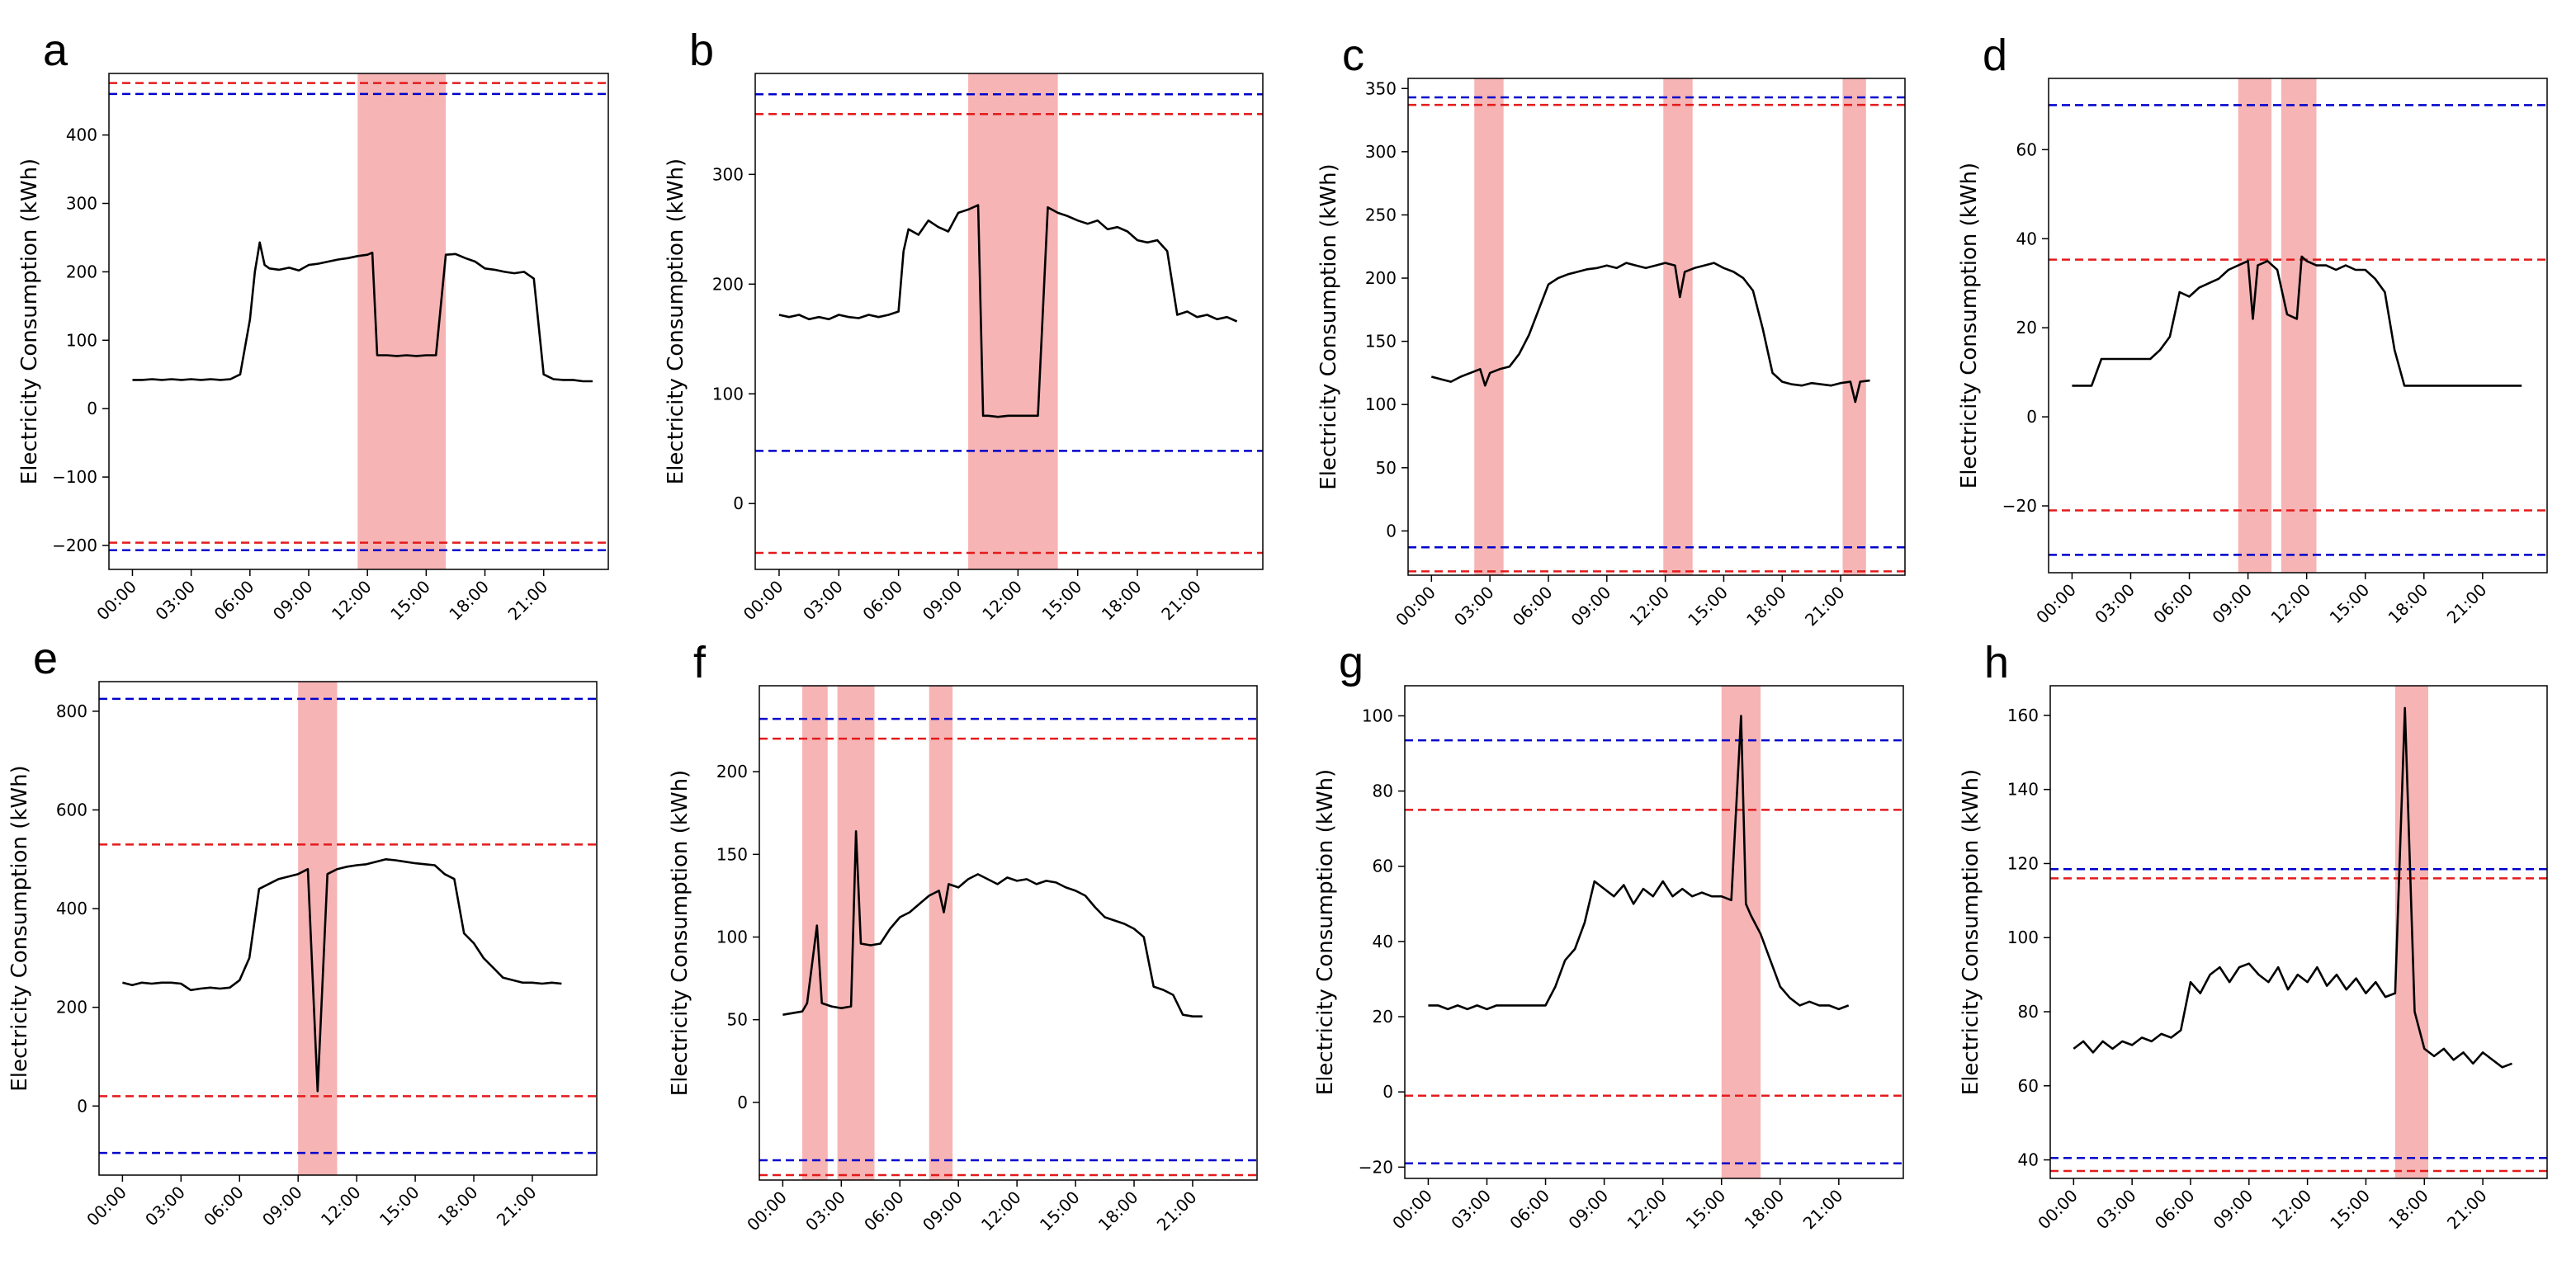 This screenshot has height=1270, width=2576. Describe the element at coordinates (342, 975) in the screenshot. I see `series-line-e` at that location.